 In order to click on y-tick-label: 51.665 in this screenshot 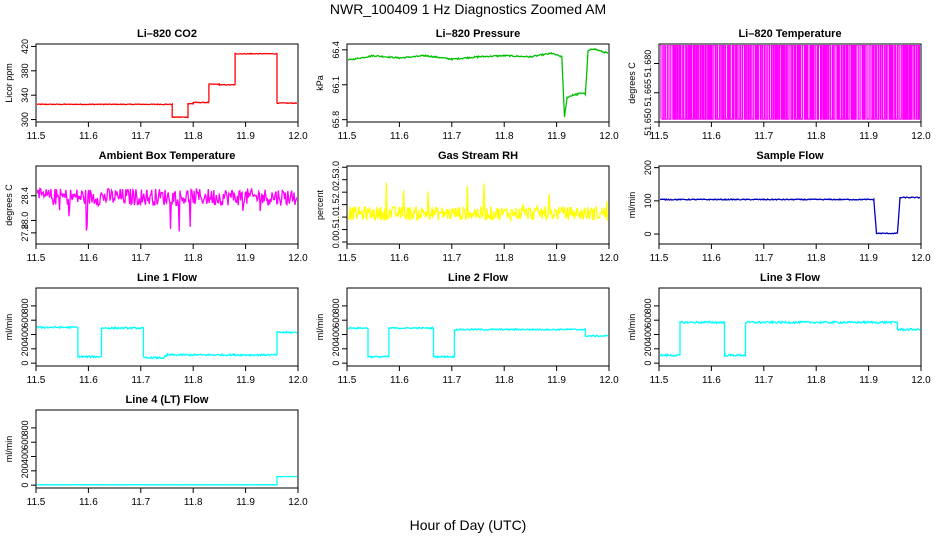, I will do `click(648, 93)`.